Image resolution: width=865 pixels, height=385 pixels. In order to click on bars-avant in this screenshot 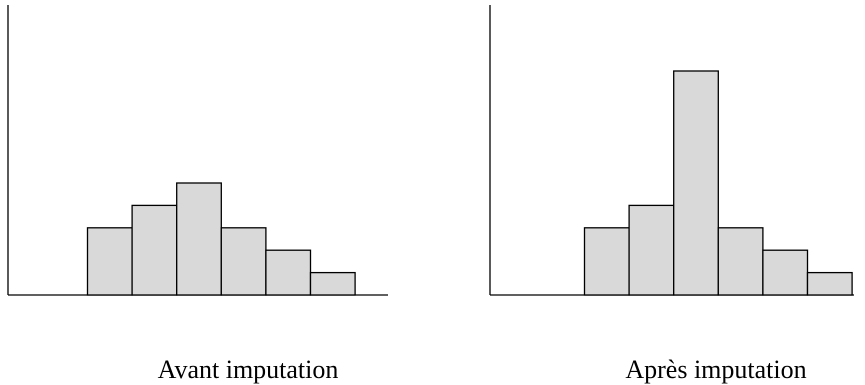, I will do `click(221, 239)`.